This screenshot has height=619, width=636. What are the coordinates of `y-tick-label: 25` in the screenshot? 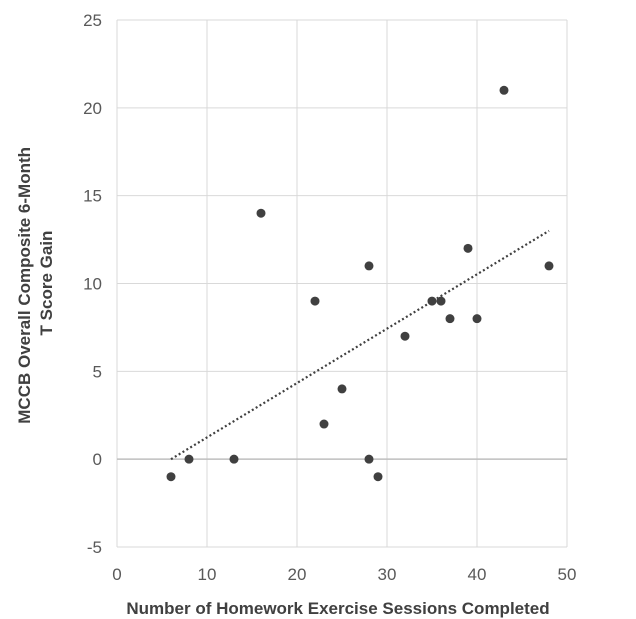 It's located at (92, 20).